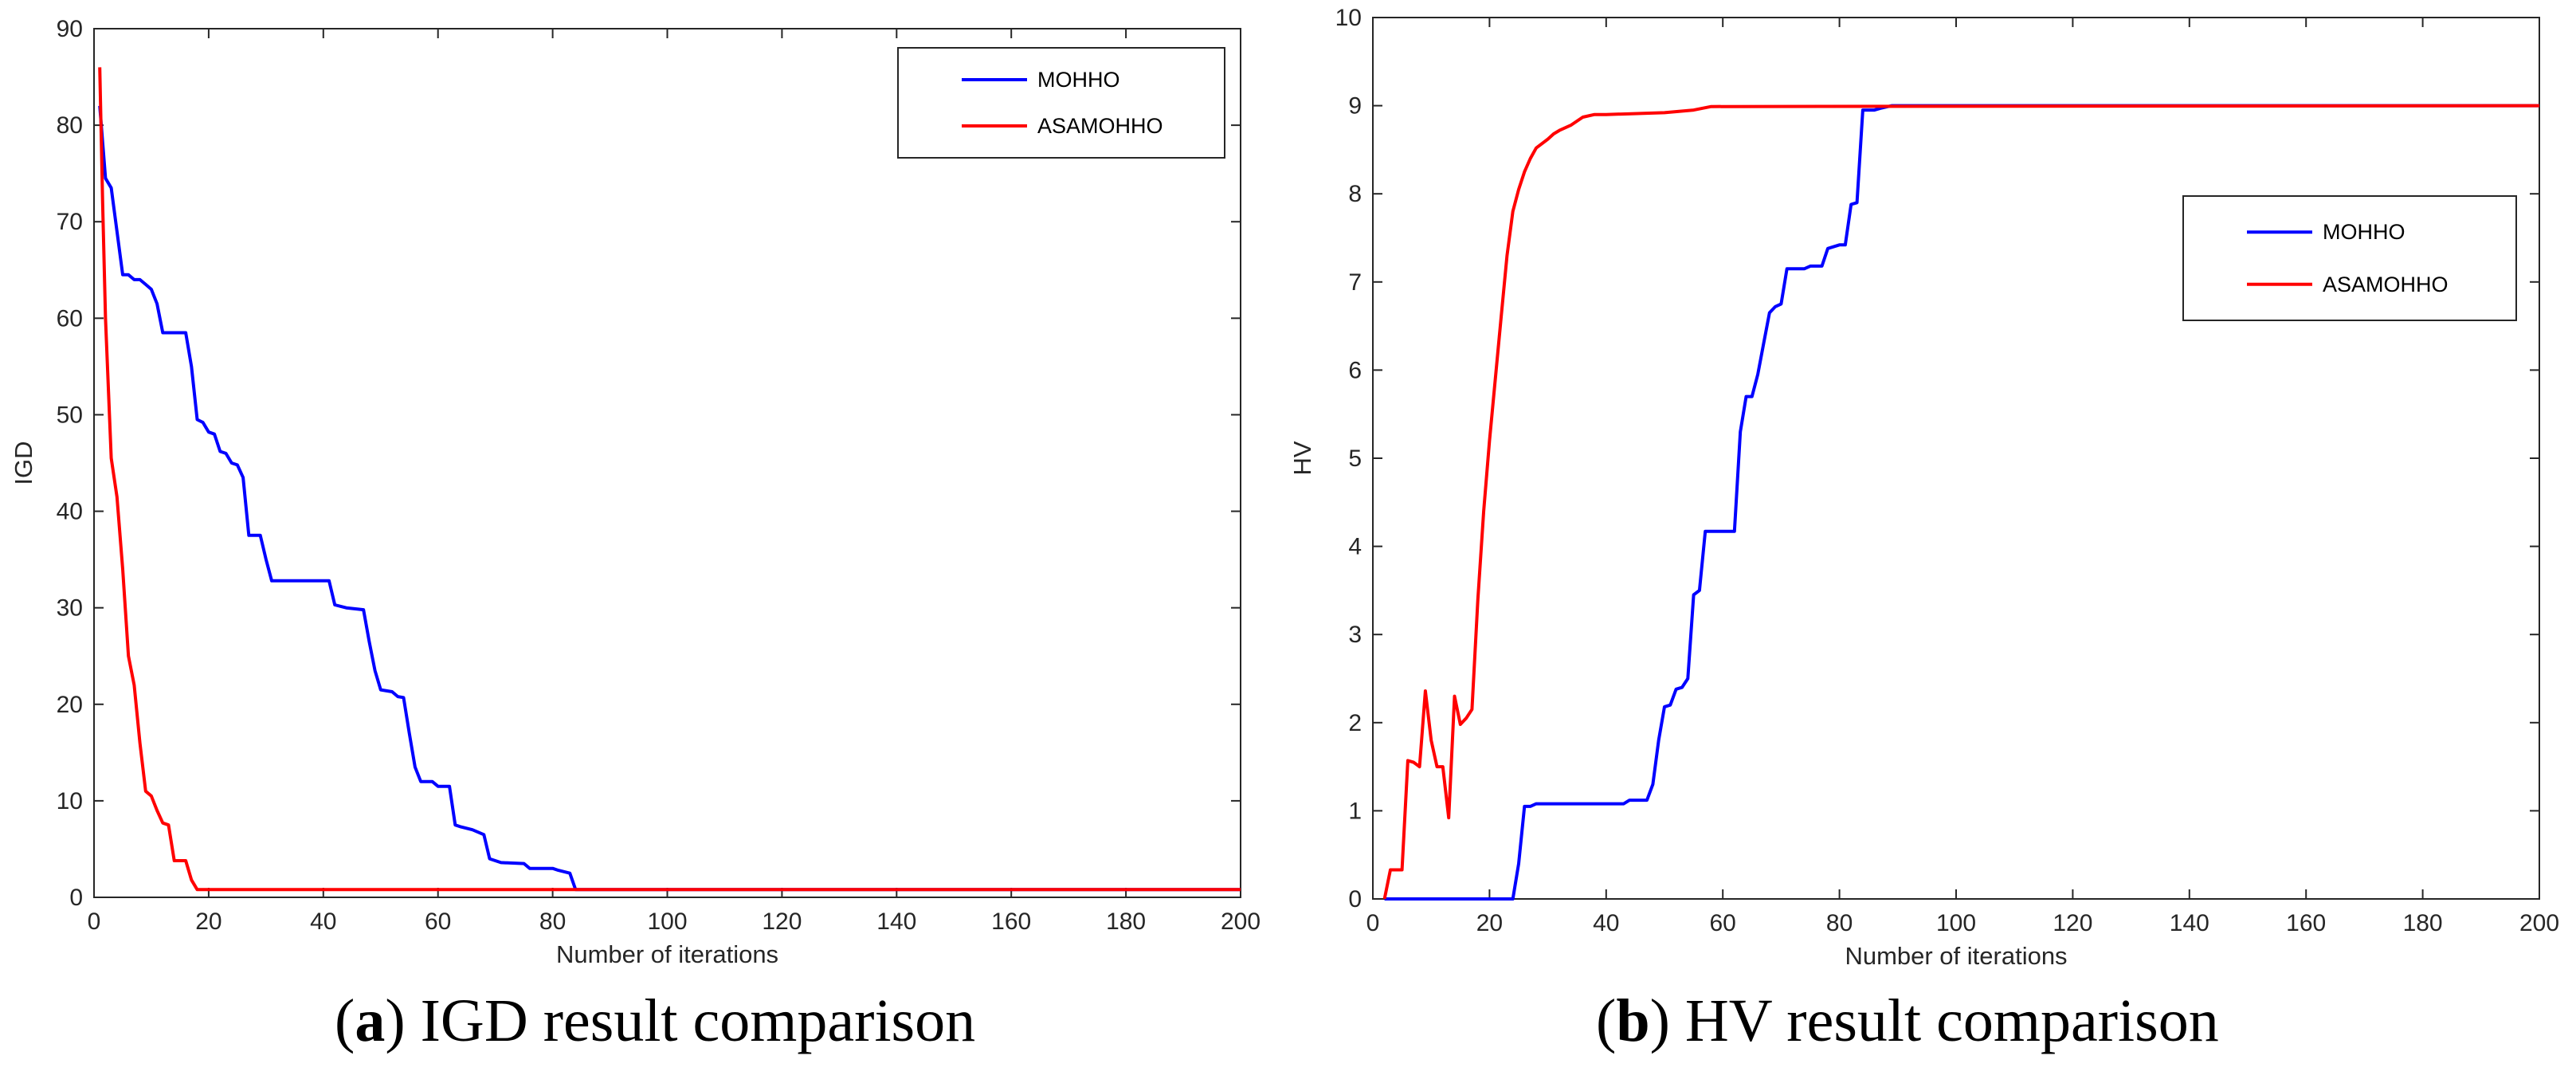 The width and height of the screenshot is (2576, 1087). What do you see at coordinates (23, 463) in the screenshot?
I see `igd-y-axis-label: IGD` at bounding box center [23, 463].